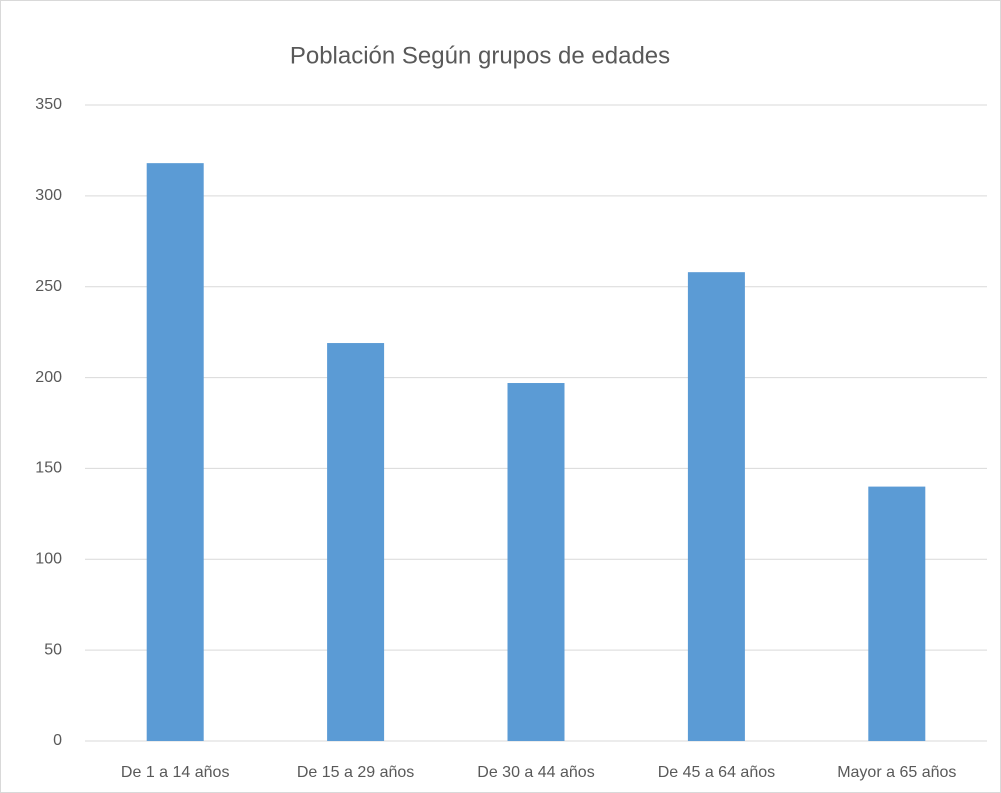 The height and width of the screenshot is (793, 1001). Describe the element at coordinates (48, 104) in the screenshot. I see `y-tick-label: 350` at that location.